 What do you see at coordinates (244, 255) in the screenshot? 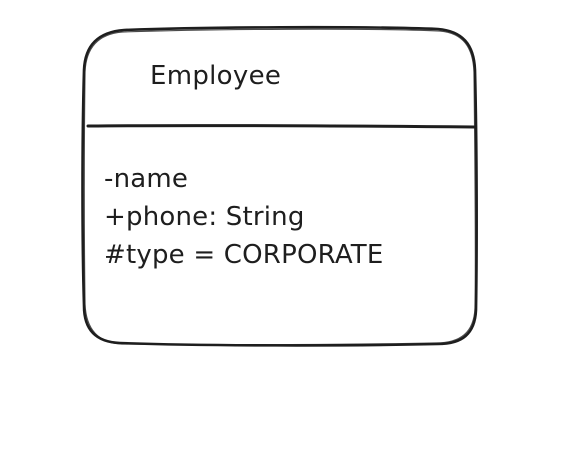
I see `attribute-item: #type = CORPORATE` at bounding box center [244, 255].